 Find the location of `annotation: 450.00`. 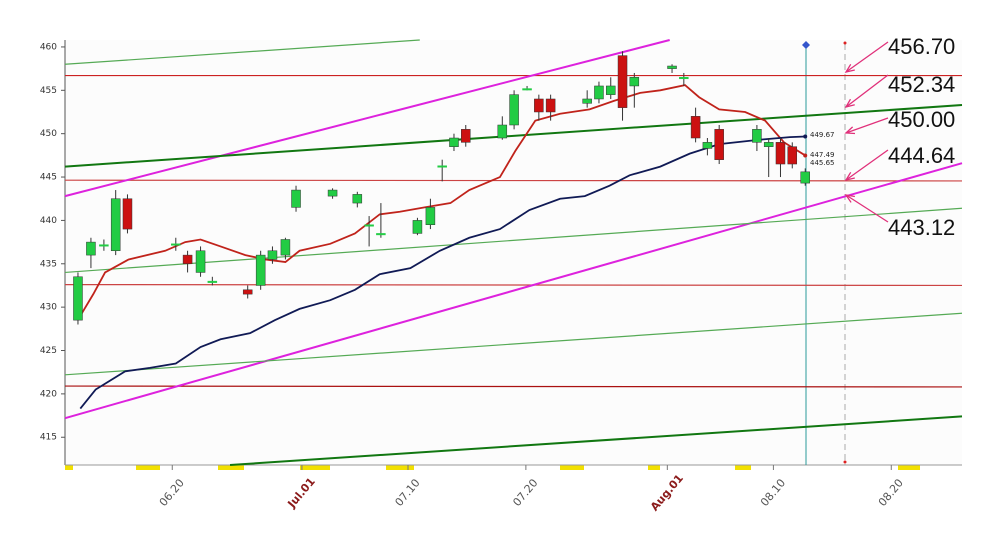

annotation: 450.00 is located at coordinates (921, 119).